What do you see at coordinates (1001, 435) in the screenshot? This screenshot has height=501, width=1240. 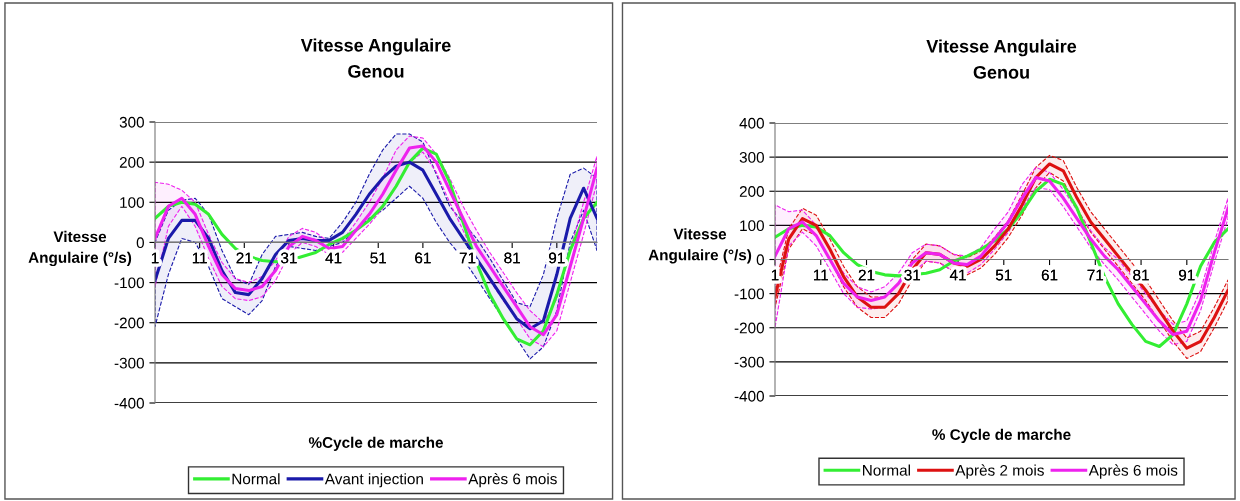 I see `x-axis-title: % Cycle de marche` at bounding box center [1001, 435].